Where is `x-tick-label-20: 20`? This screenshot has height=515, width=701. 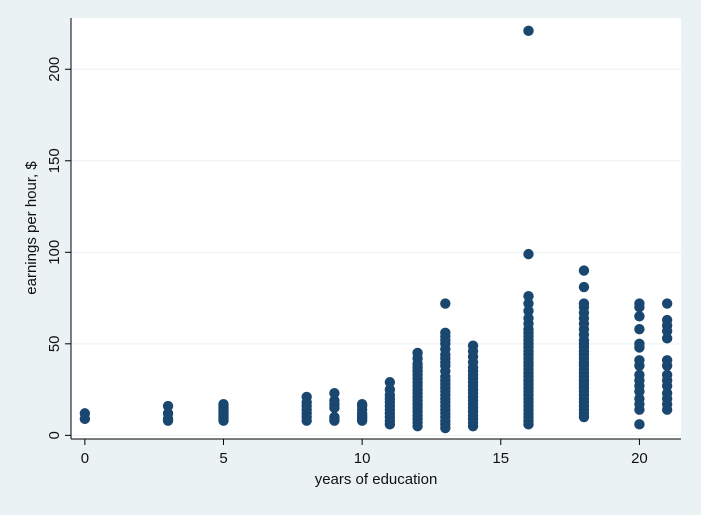 x-tick-label-20: 20 is located at coordinates (639, 458).